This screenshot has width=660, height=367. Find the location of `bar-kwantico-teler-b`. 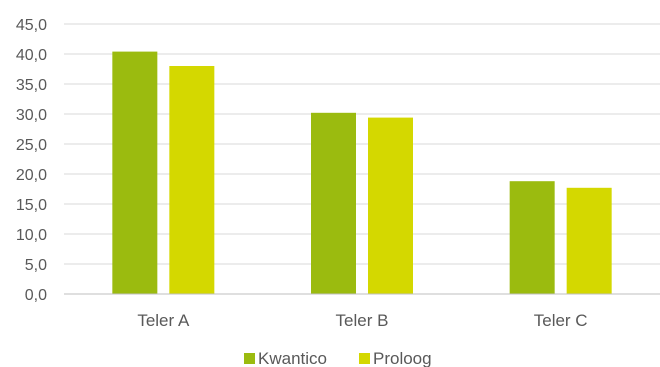

bar-kwantico-teler-b is located at coordinates (333, 203).